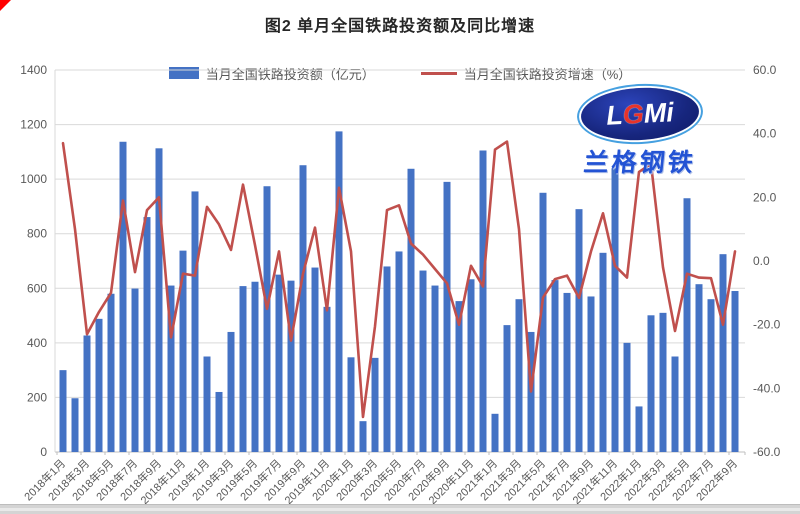 The width and height of the screenshot is (800, 514). I want to click on line-series-swatch, so click(438, 73).